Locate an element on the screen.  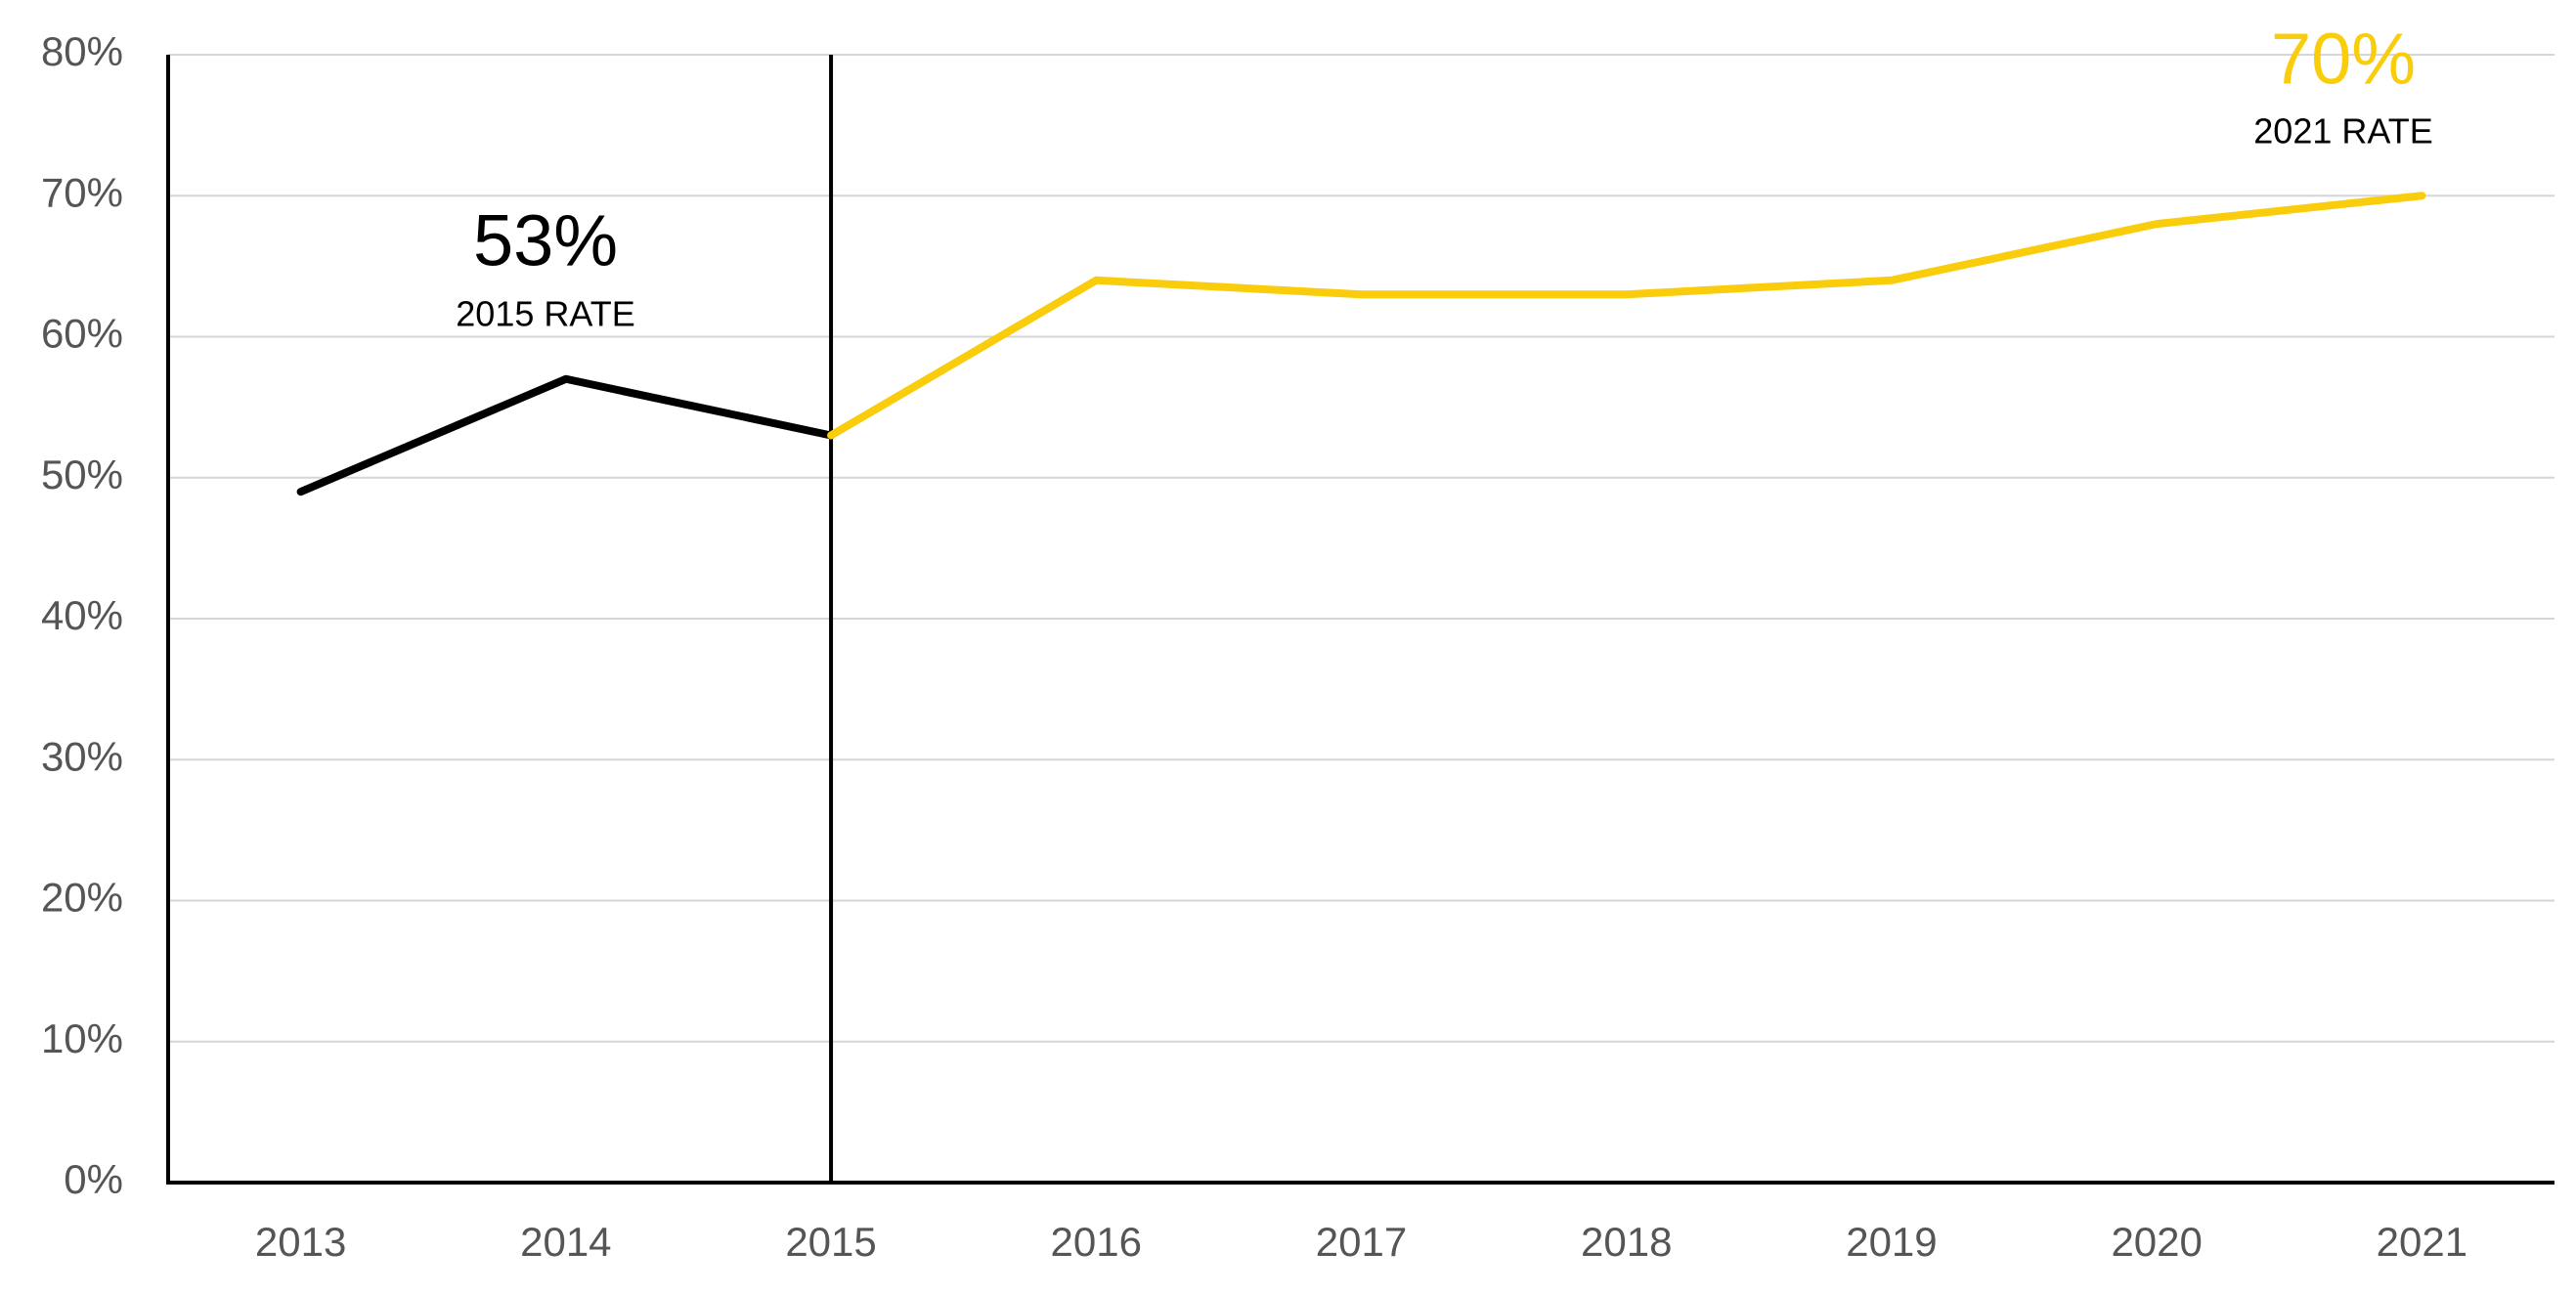
x-tick-label: 2018 is located at coordinates (1626, 1242).